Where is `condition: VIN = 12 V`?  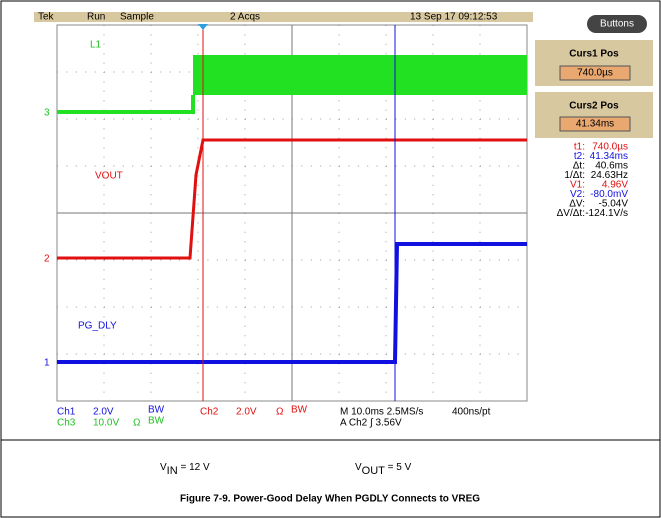
condition: VIN = 12 V is located at coordinates (185, 469).